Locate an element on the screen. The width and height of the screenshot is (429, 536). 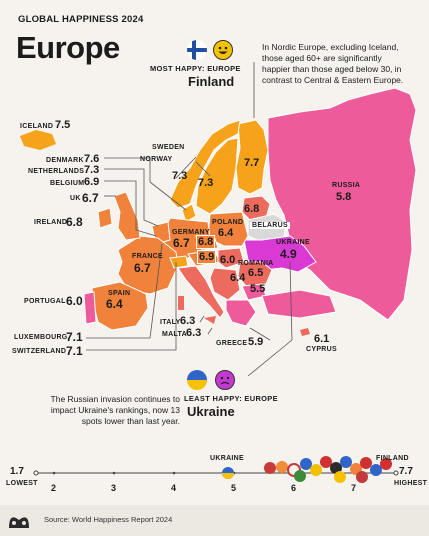
leader-norway is located at coordinates (186, 167).